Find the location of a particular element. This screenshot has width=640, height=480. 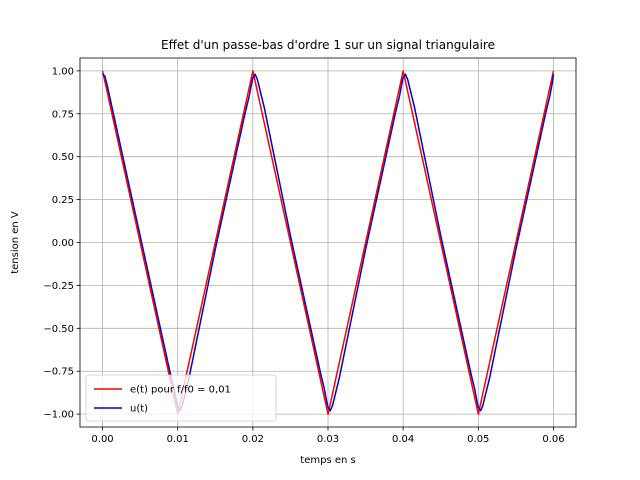

x-axis-label: temps en s is located at coordinates (327, 460).